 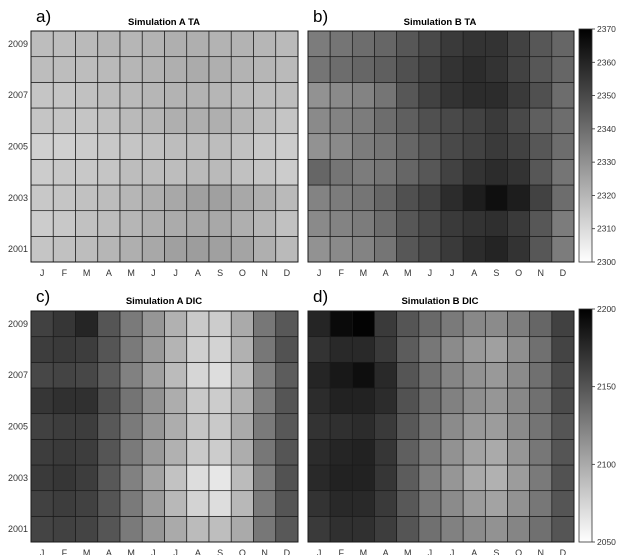 What do you see at coordinates (264, 273) in the screenshot?
I see `x-tick-label: N` at bounding box center [264, 273].